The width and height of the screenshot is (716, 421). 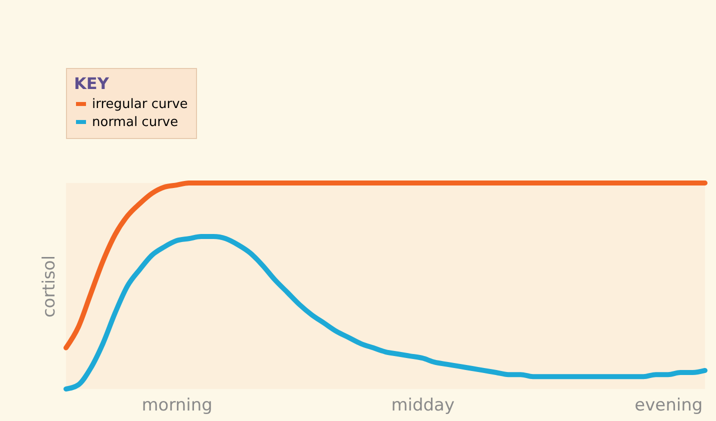 I want to click on y-axis-title: cortisol, so click(x=50, y=286).